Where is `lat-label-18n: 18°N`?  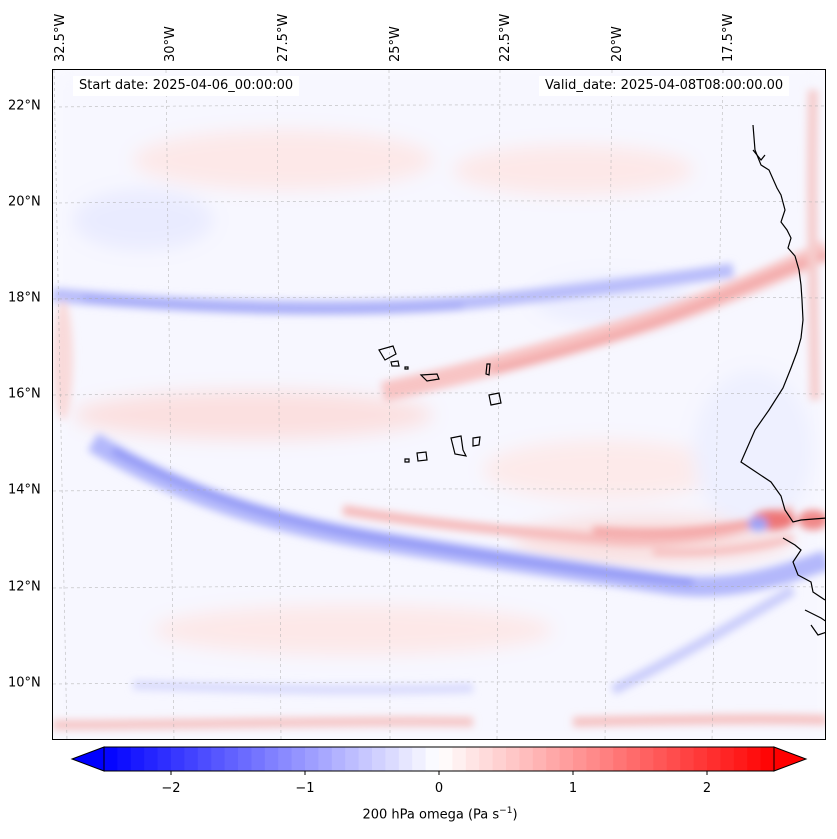 lat-label-18n: 18°N is located at coordinates (24, 298).